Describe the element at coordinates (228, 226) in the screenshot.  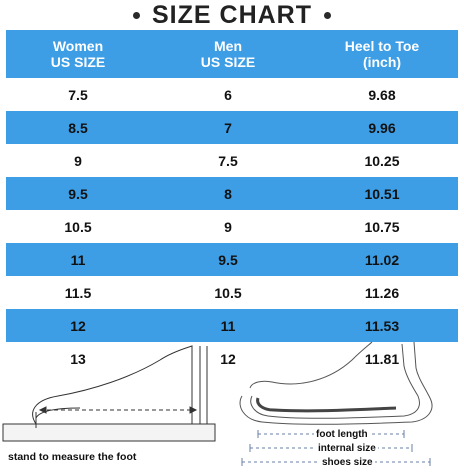
I see `men-size-cell: 9` at that location.